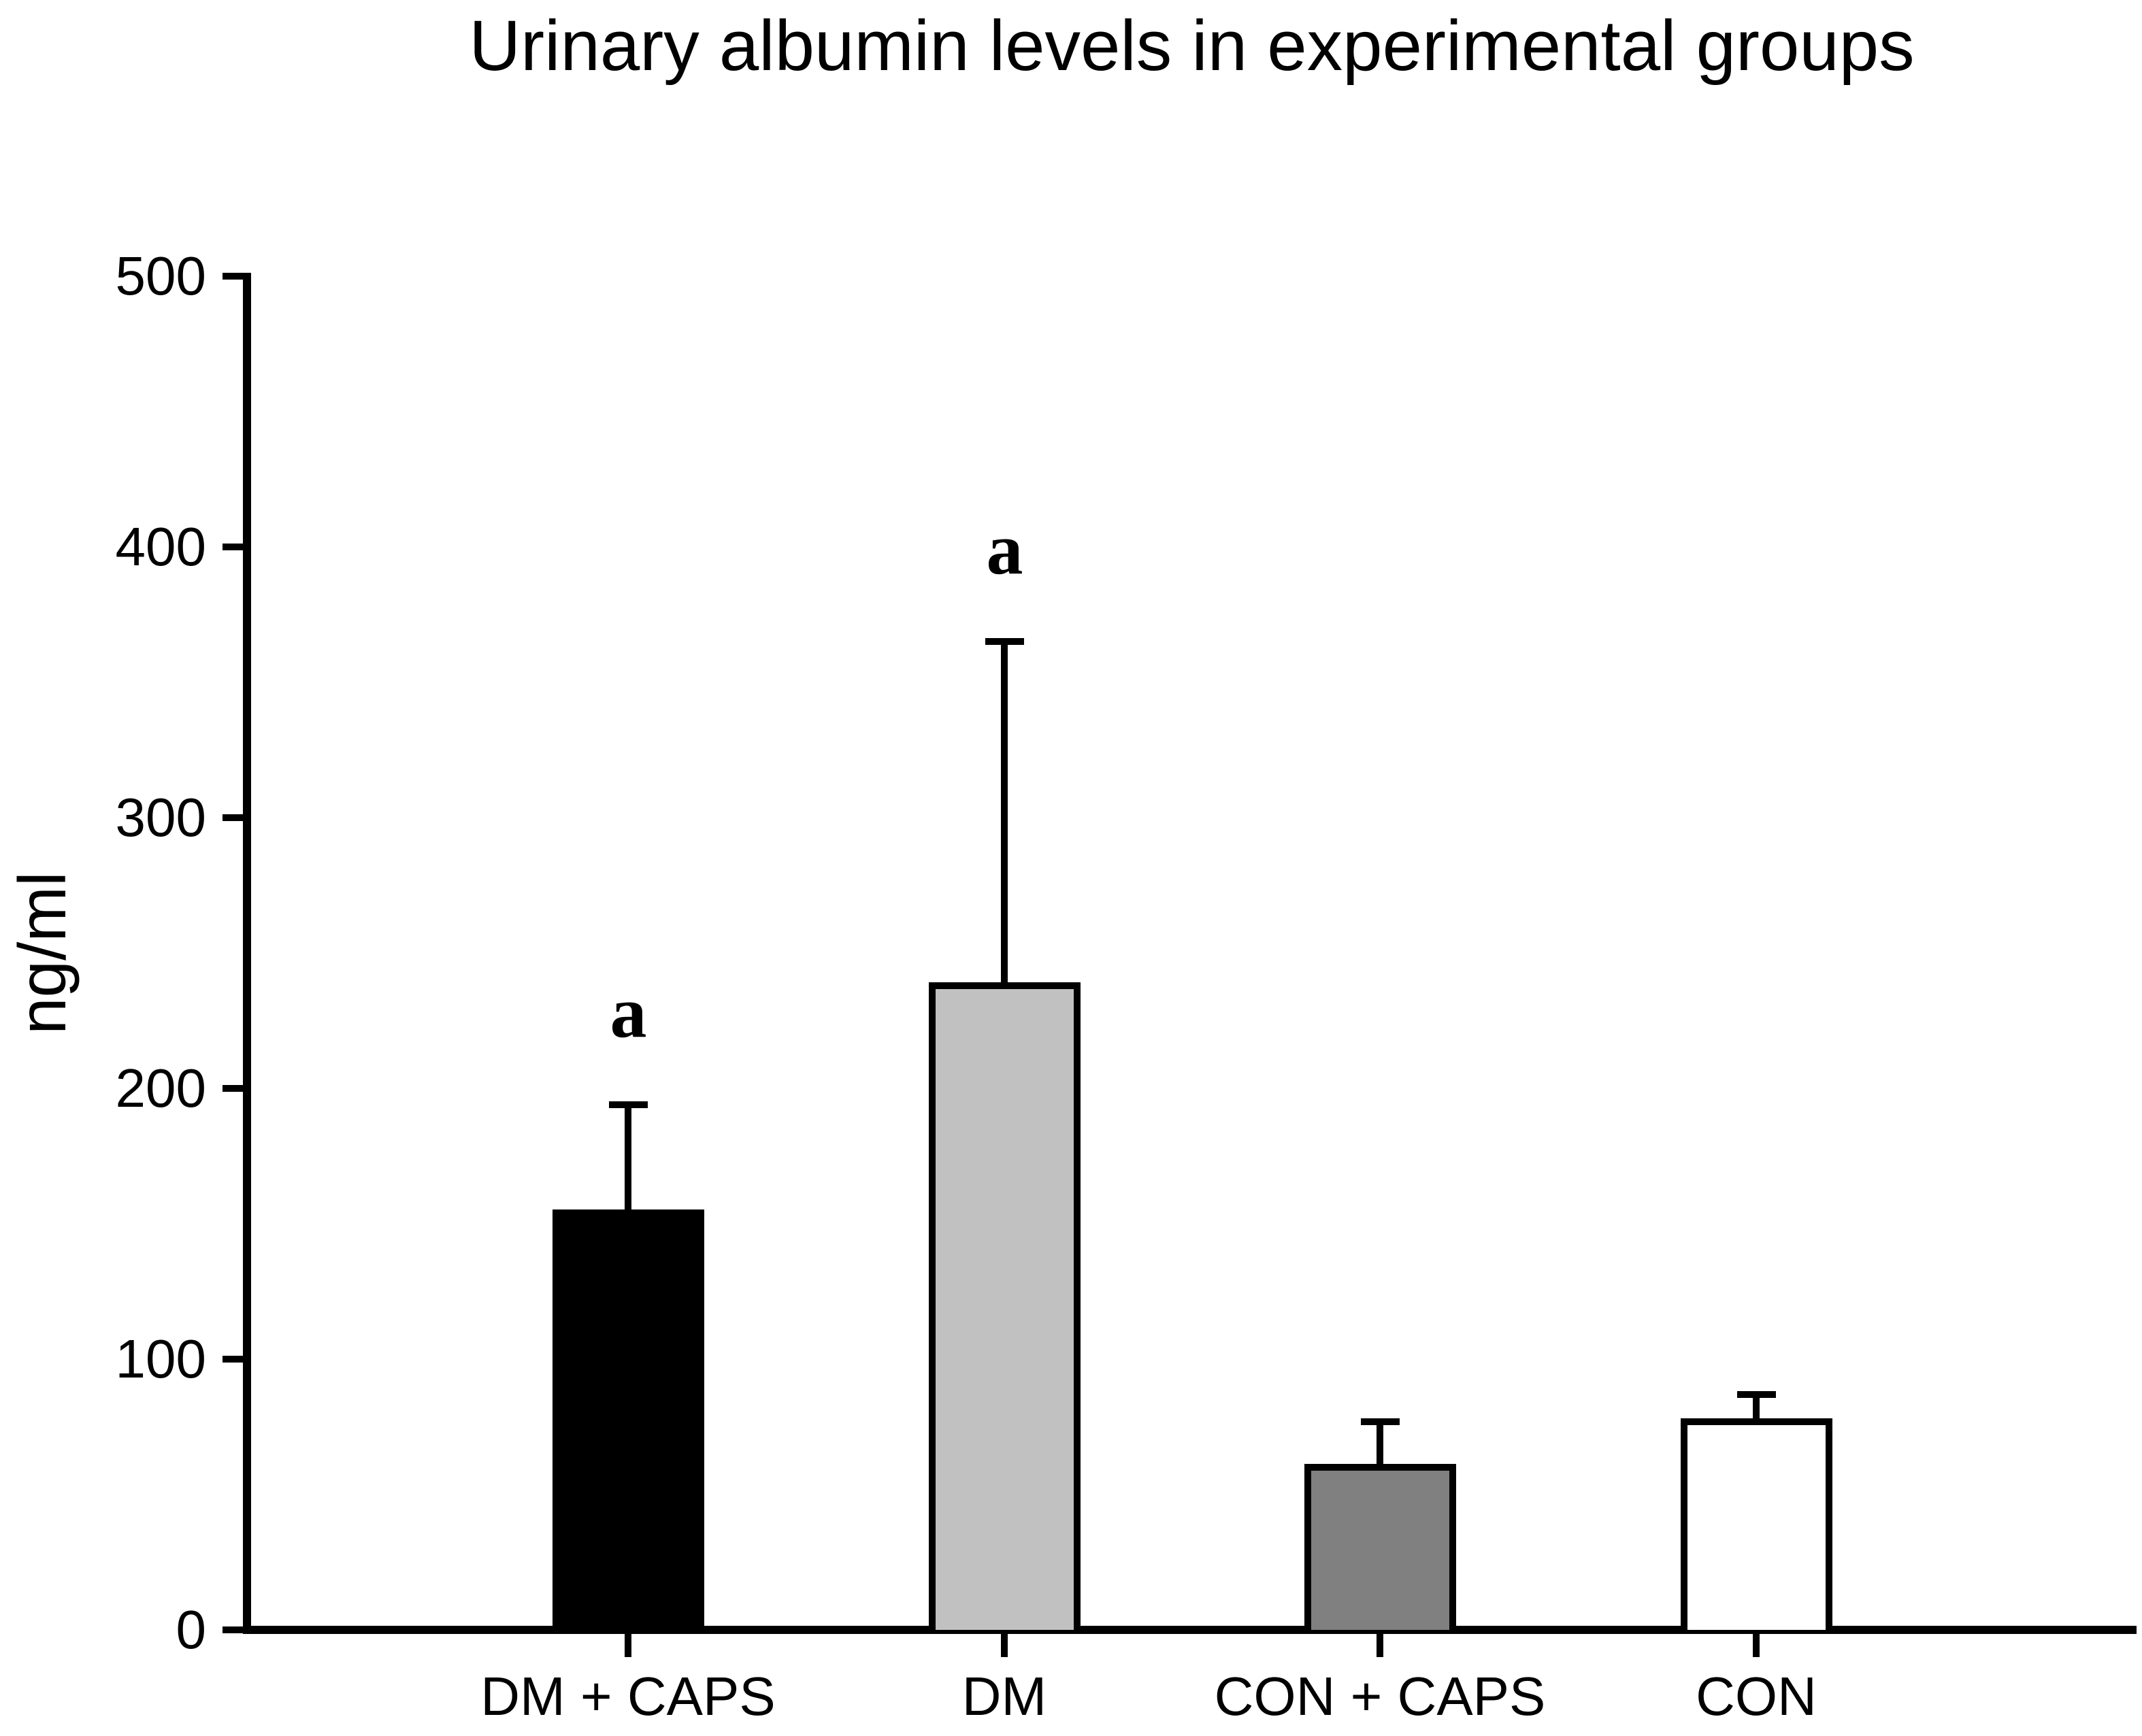 This screenshot has height=1736, width=2142. Describe the element at coordinates (1380, 1547) in the screenshot. I see `bar-con-caps` at that location.